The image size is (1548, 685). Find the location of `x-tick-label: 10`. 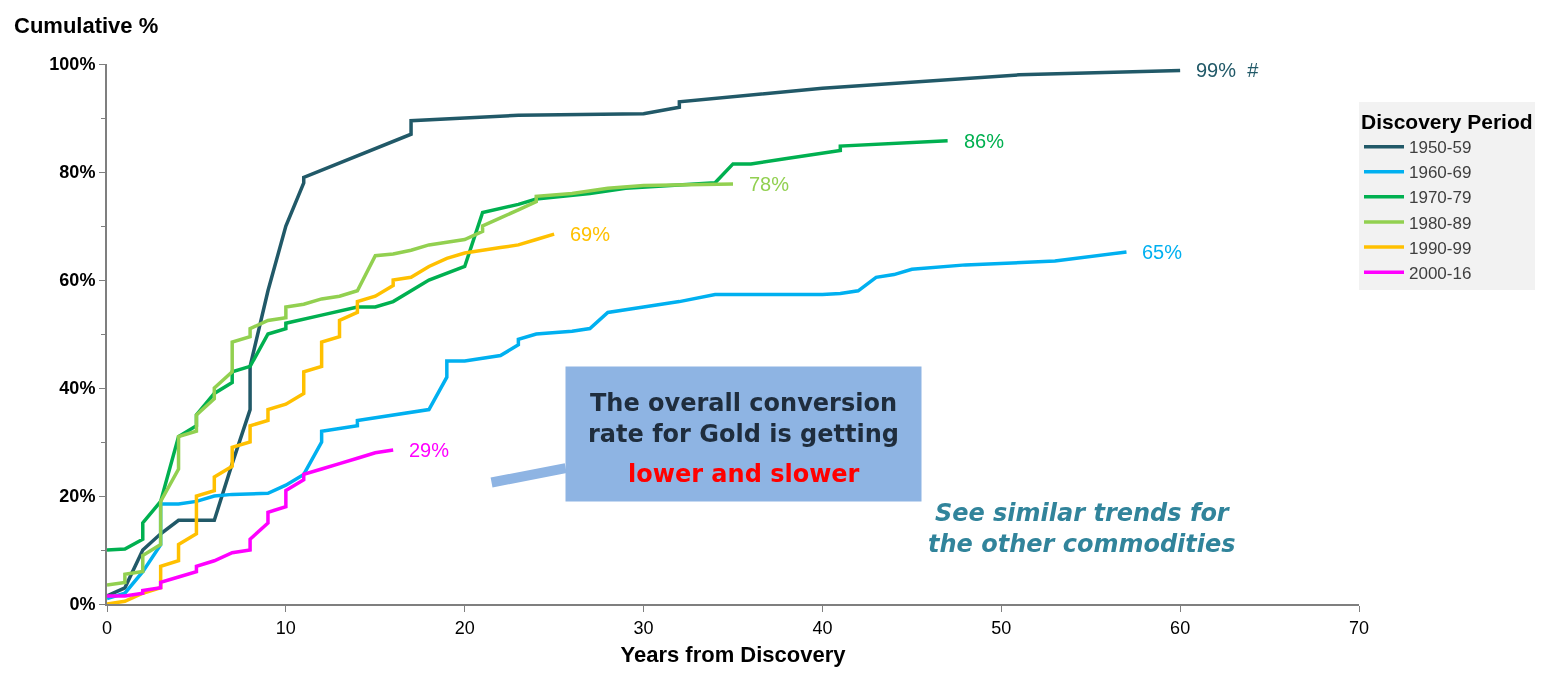

x-tick-label: 10 is located at coordinates (285, 627).